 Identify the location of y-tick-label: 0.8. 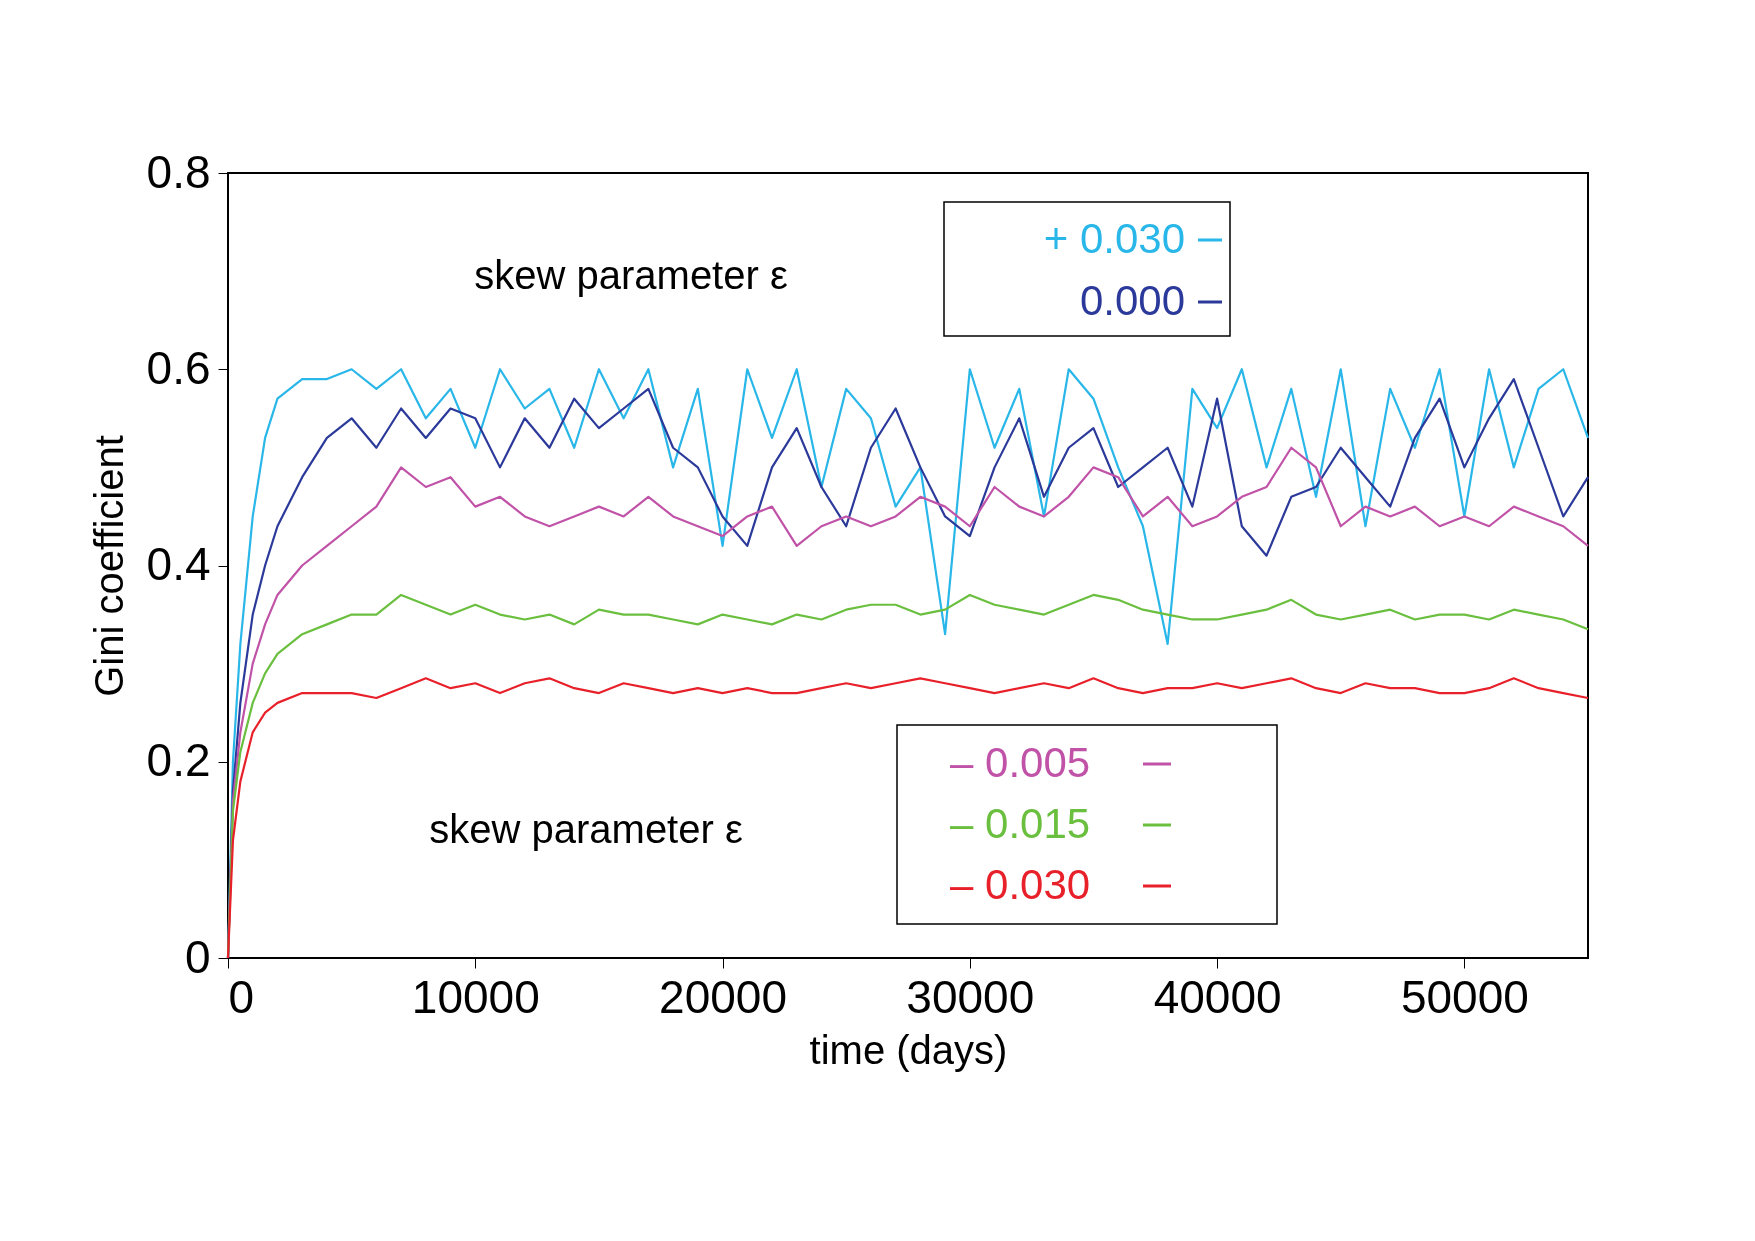
(178, 171).